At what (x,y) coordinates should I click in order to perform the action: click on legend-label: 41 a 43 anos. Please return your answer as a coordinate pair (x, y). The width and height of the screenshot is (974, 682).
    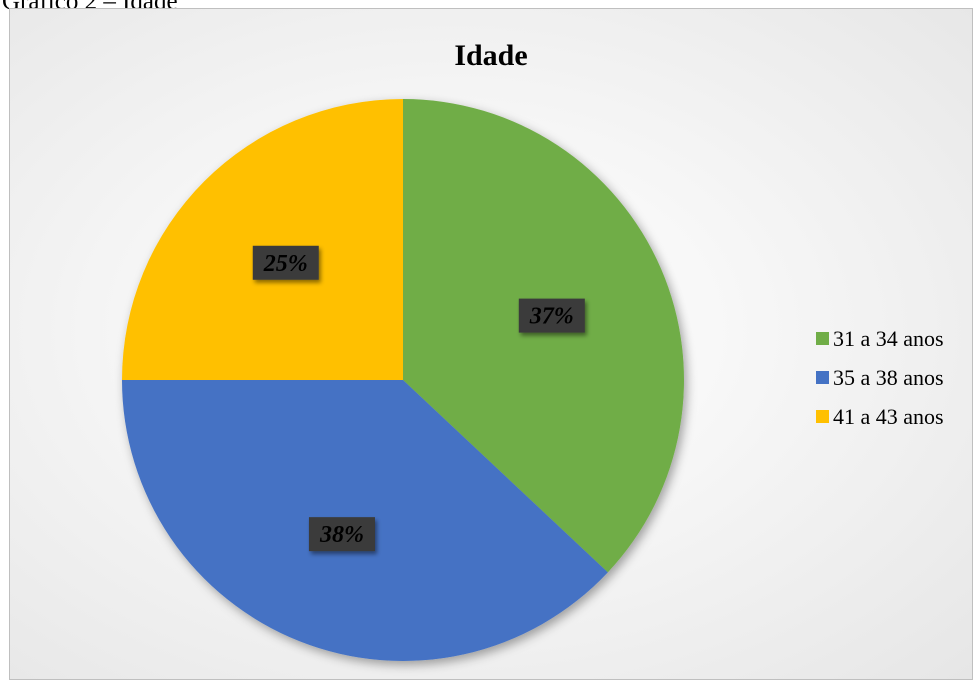
    Looking at the image, I should click on (888, 416).